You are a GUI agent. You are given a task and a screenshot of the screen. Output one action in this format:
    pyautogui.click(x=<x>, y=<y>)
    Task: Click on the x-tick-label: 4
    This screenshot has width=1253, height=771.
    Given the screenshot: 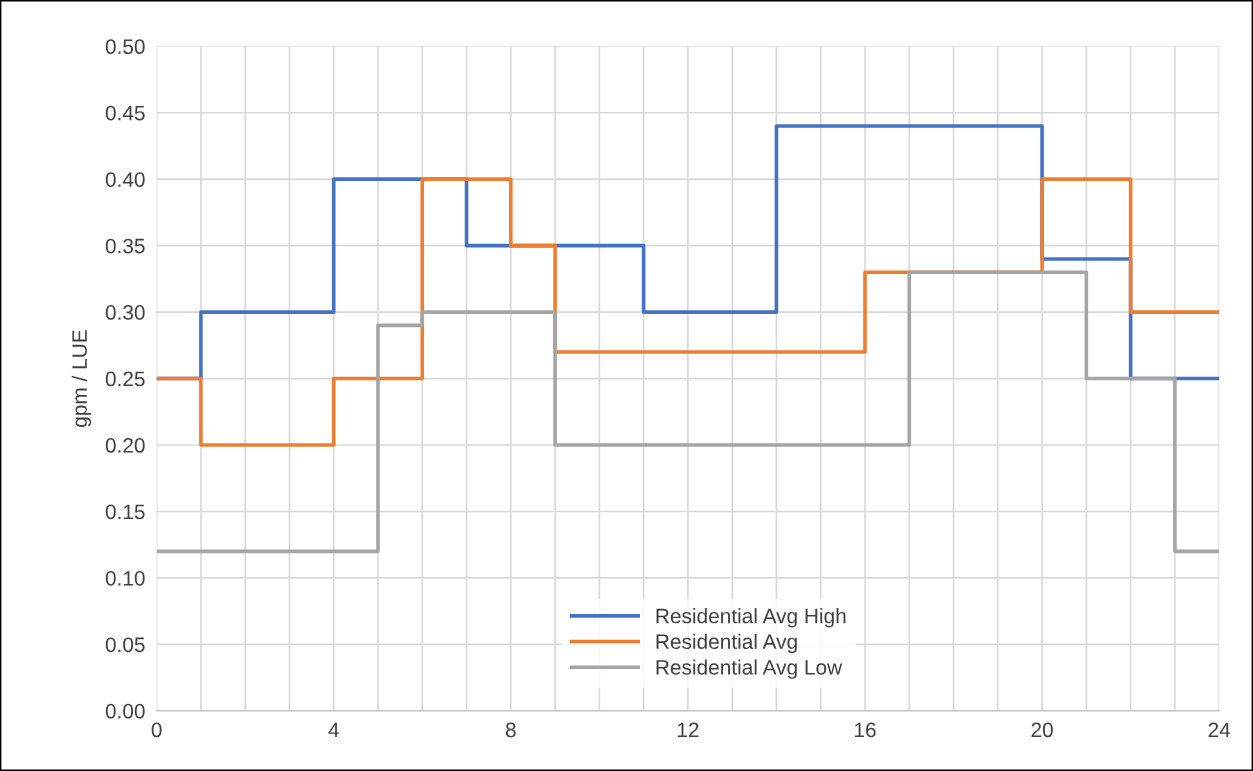 What is the action you would take?
    pyautogui.click(x=333, y=730)
    